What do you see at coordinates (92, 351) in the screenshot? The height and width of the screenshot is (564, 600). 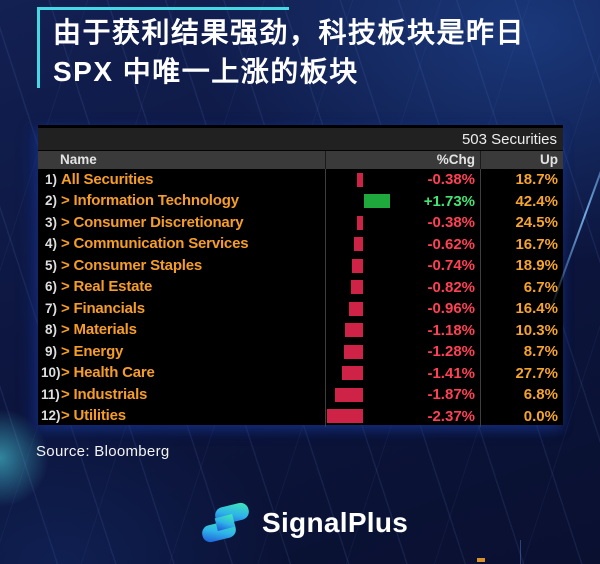 I see `sector-name: > Energy` at bounding box center [92, 351].